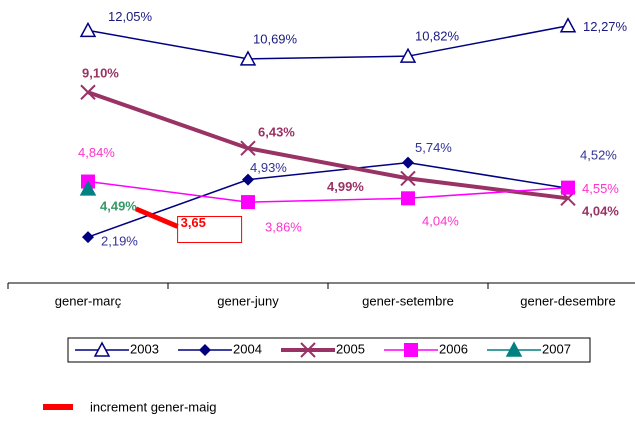 The image size is (635, 425). What do you see at coordinates (453, 348) in the screenshot?
I see `legend-label: 2006` at bounding box center [453, 348].